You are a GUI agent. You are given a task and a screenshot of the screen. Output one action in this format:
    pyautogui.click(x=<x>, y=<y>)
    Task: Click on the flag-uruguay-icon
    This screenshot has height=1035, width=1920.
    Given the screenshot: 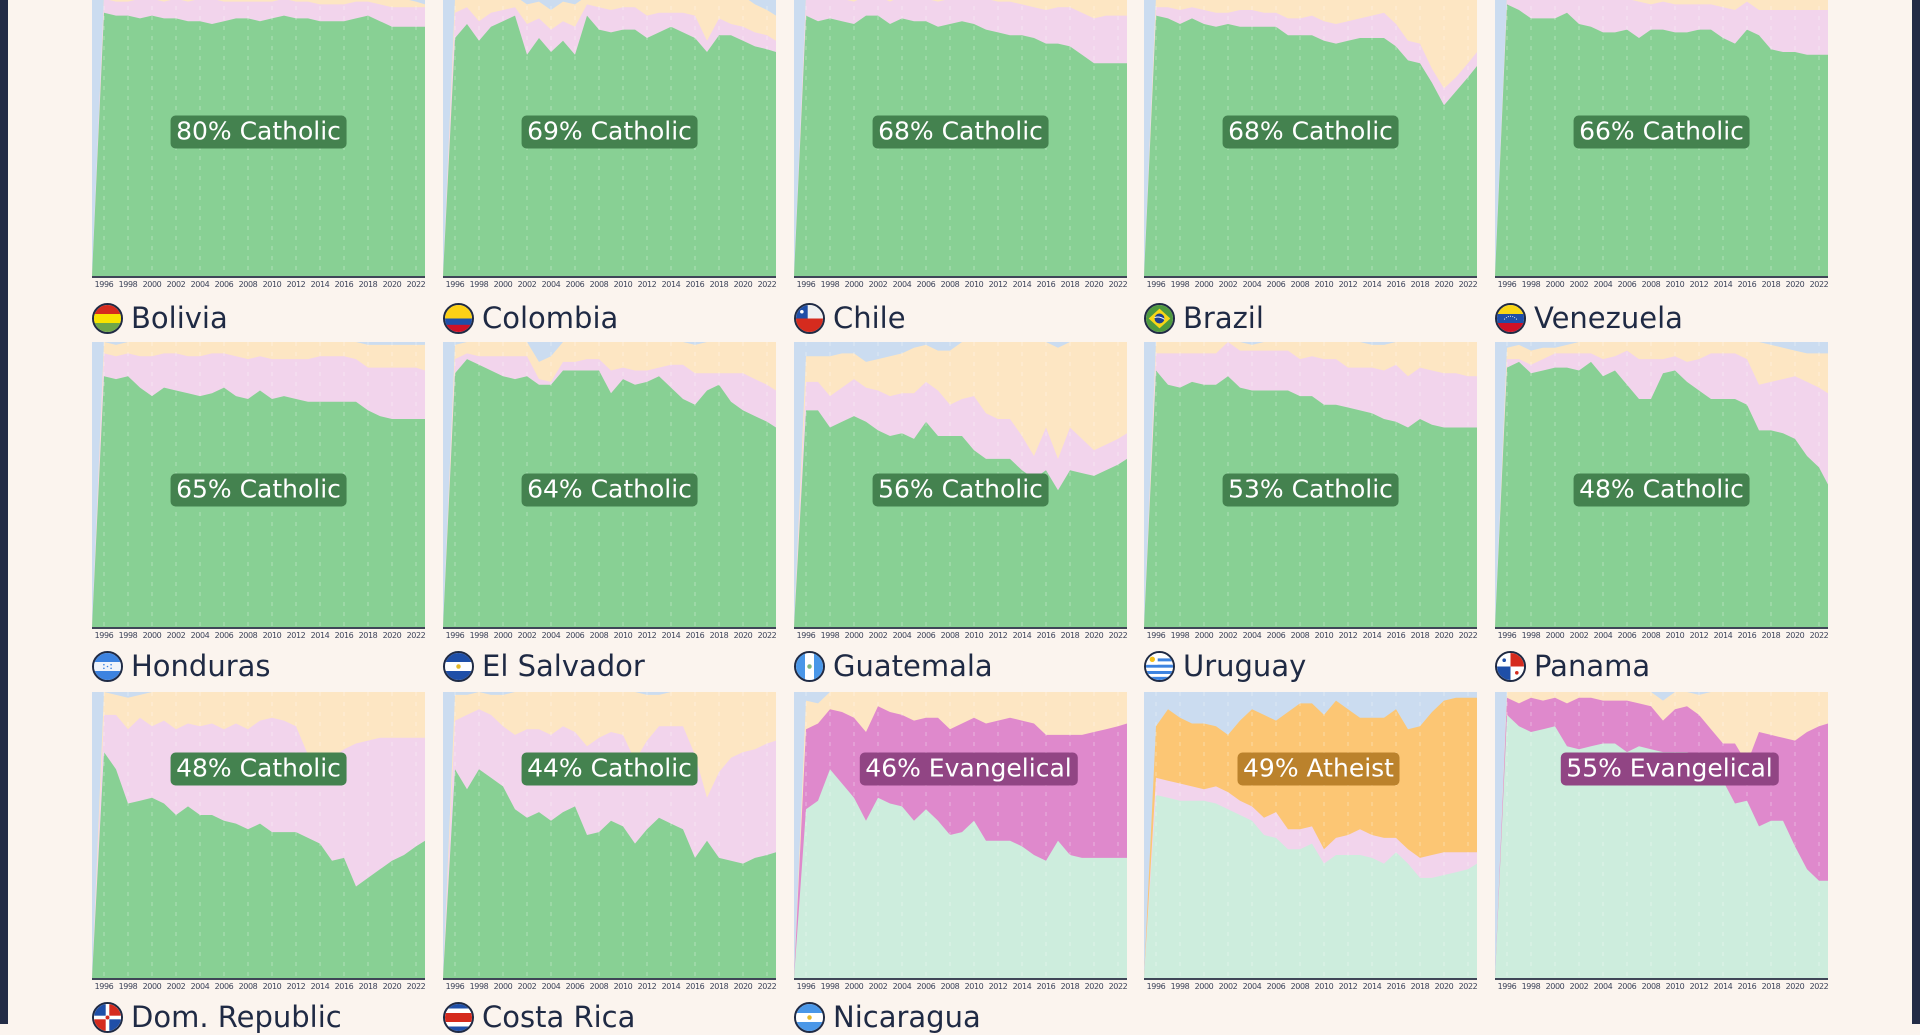 What is the action you would take?
    pyautogui.click(x=1159, y=666)
    